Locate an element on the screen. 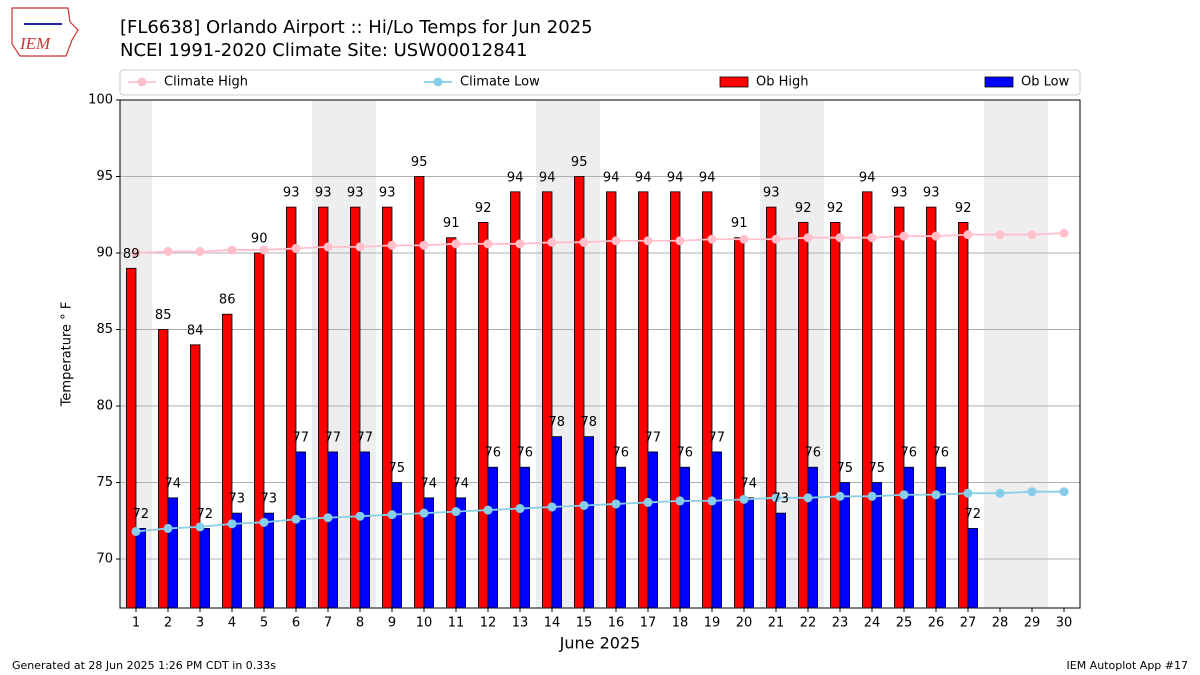 Image resolution: width=1200 pixels, height=675 pixels. x-tick-label: 24 is located at coordinates (872, 623).